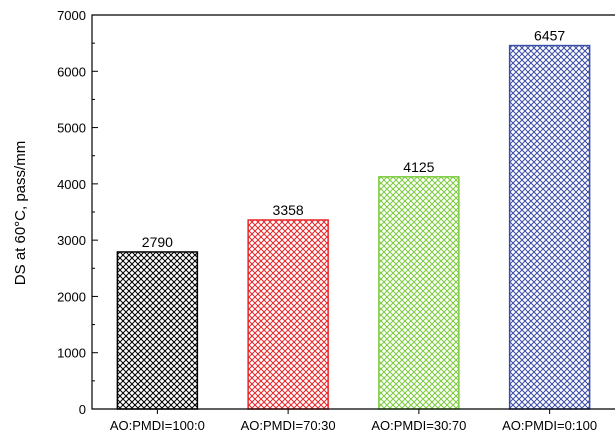  Describe the element at coordinates (157, 425) in the screenshot. I see `x-tick-label: AO:PMDI=100:0` at that location.